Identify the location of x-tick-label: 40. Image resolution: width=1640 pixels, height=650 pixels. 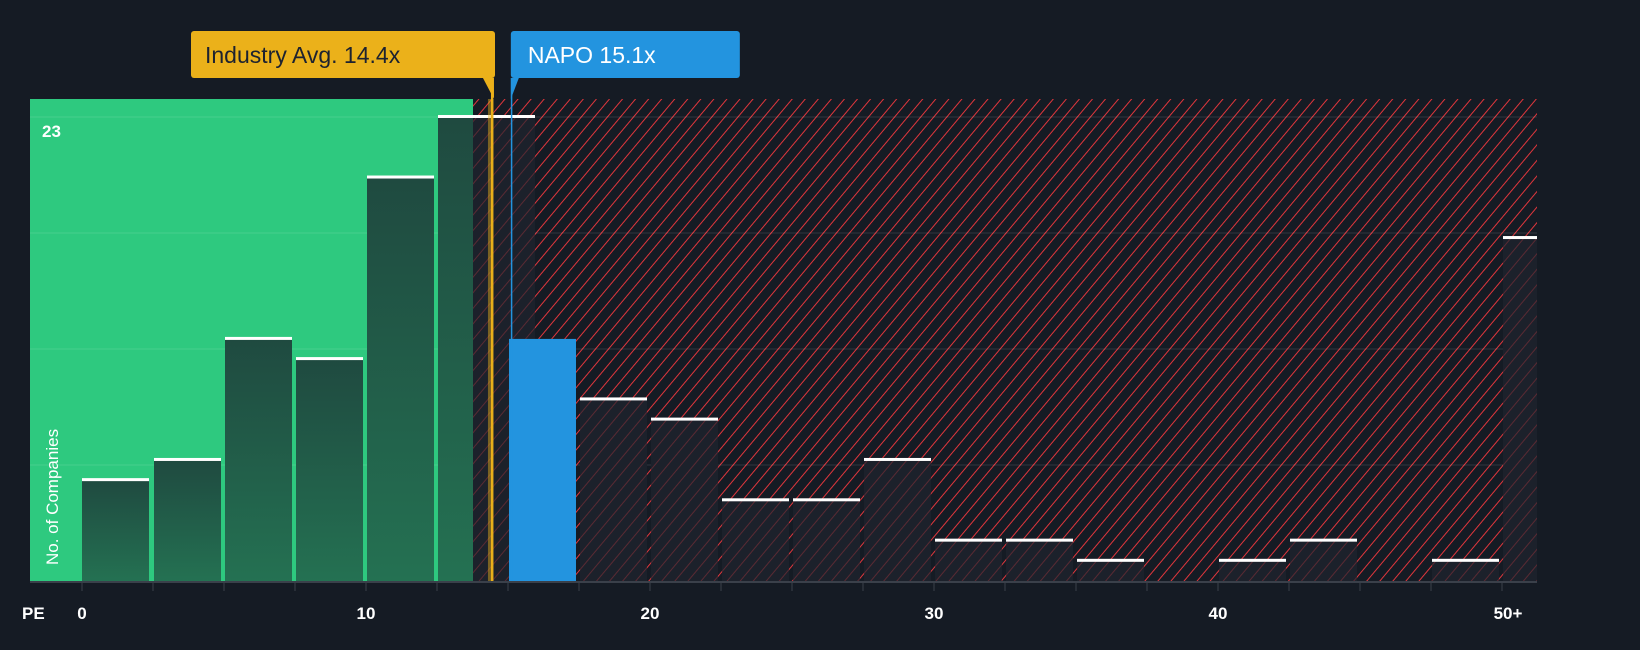
(1218, 613).